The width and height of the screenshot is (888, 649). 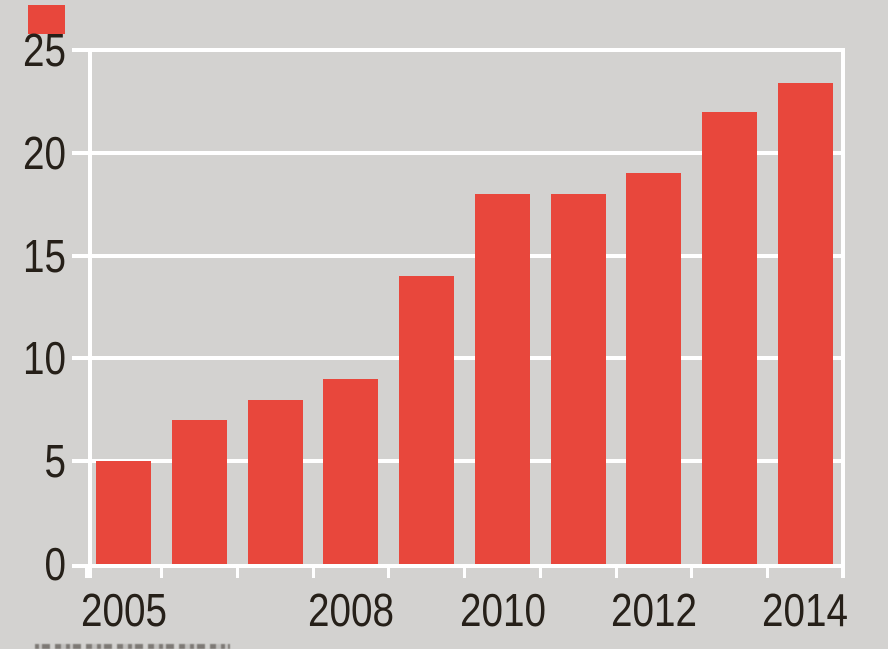 I want to click on x-tick-label-2014: 2014, so click(x=805, y=610).